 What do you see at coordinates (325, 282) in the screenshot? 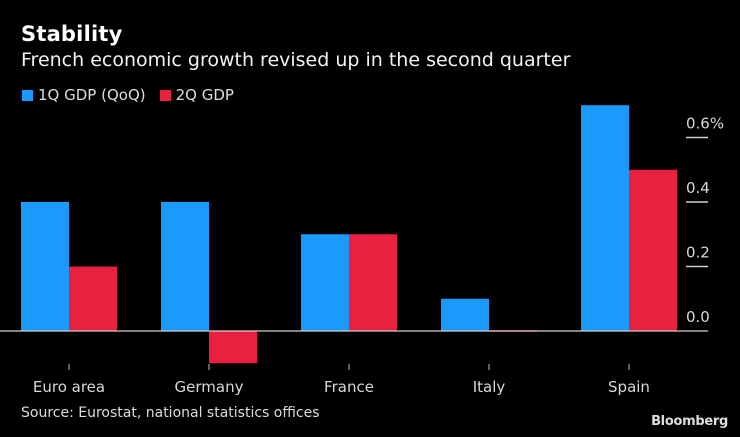
I see `bar-1q-france` at bounding box center [325, 282].